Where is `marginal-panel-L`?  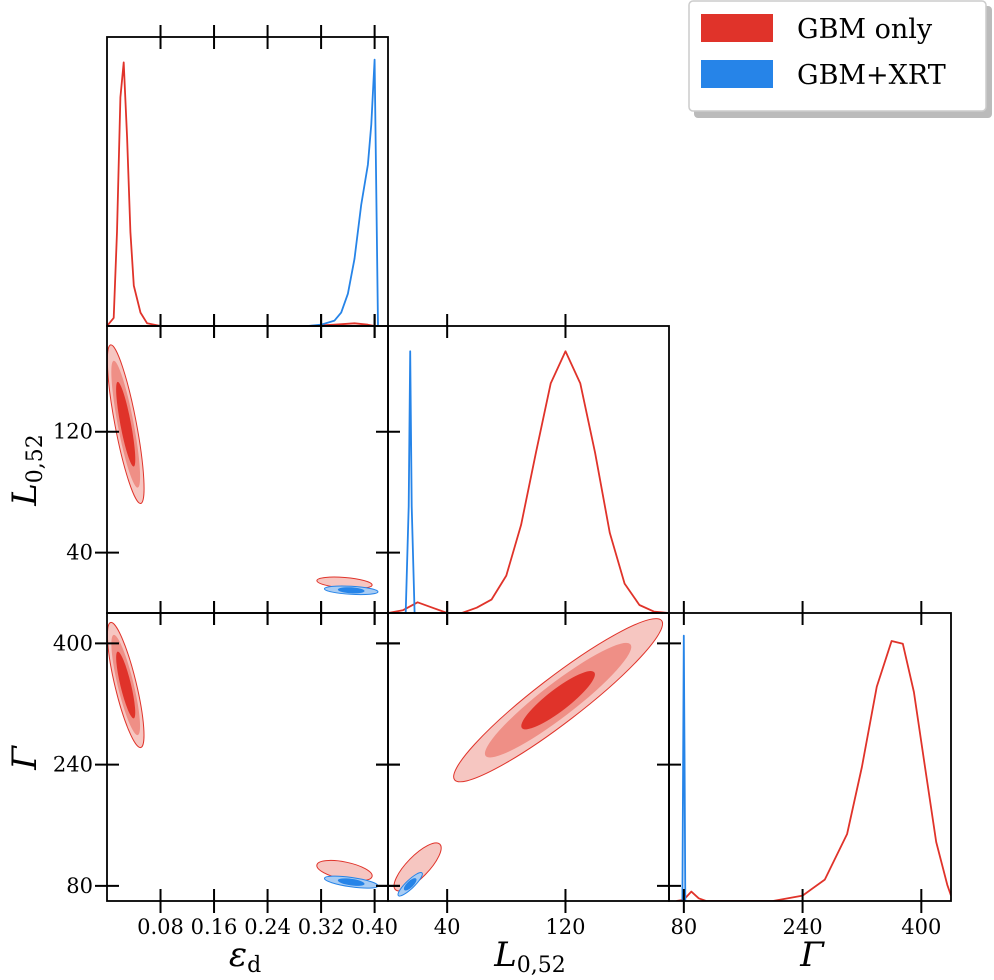
marginal-panel-L is located at coordinates (528, 481).